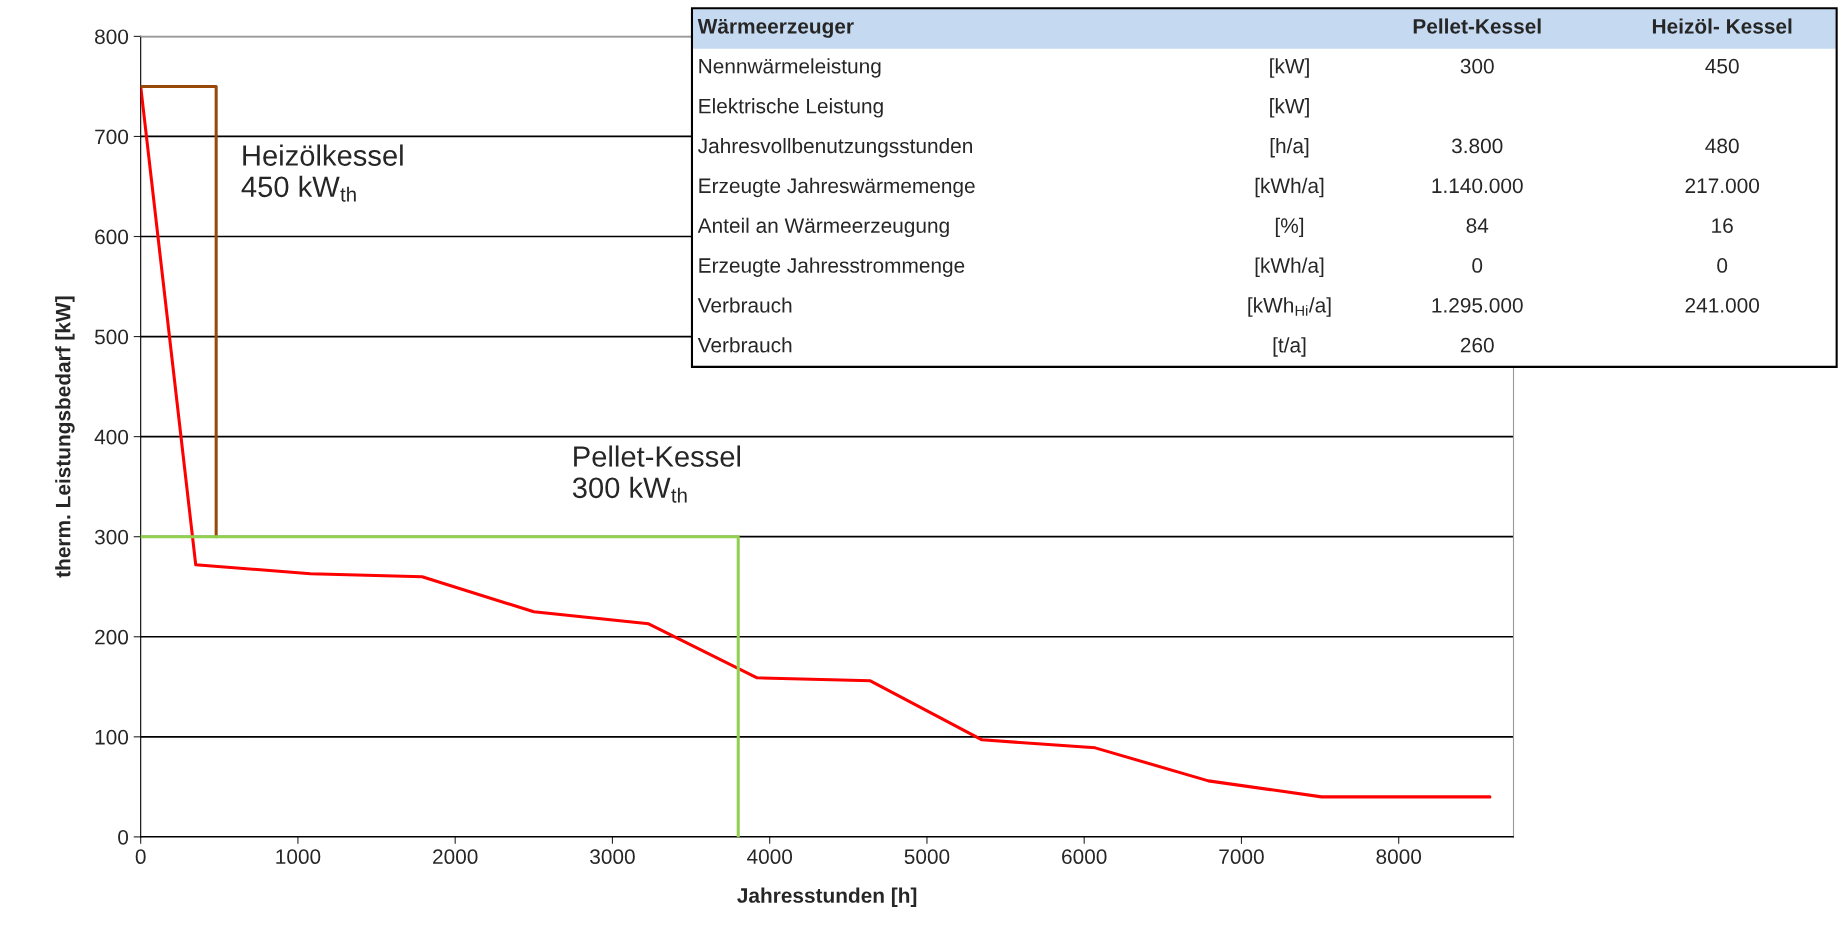  Describe the element at coordinates (123, 837) in the screenshot. I see `y-tick-label: 0` at that location.